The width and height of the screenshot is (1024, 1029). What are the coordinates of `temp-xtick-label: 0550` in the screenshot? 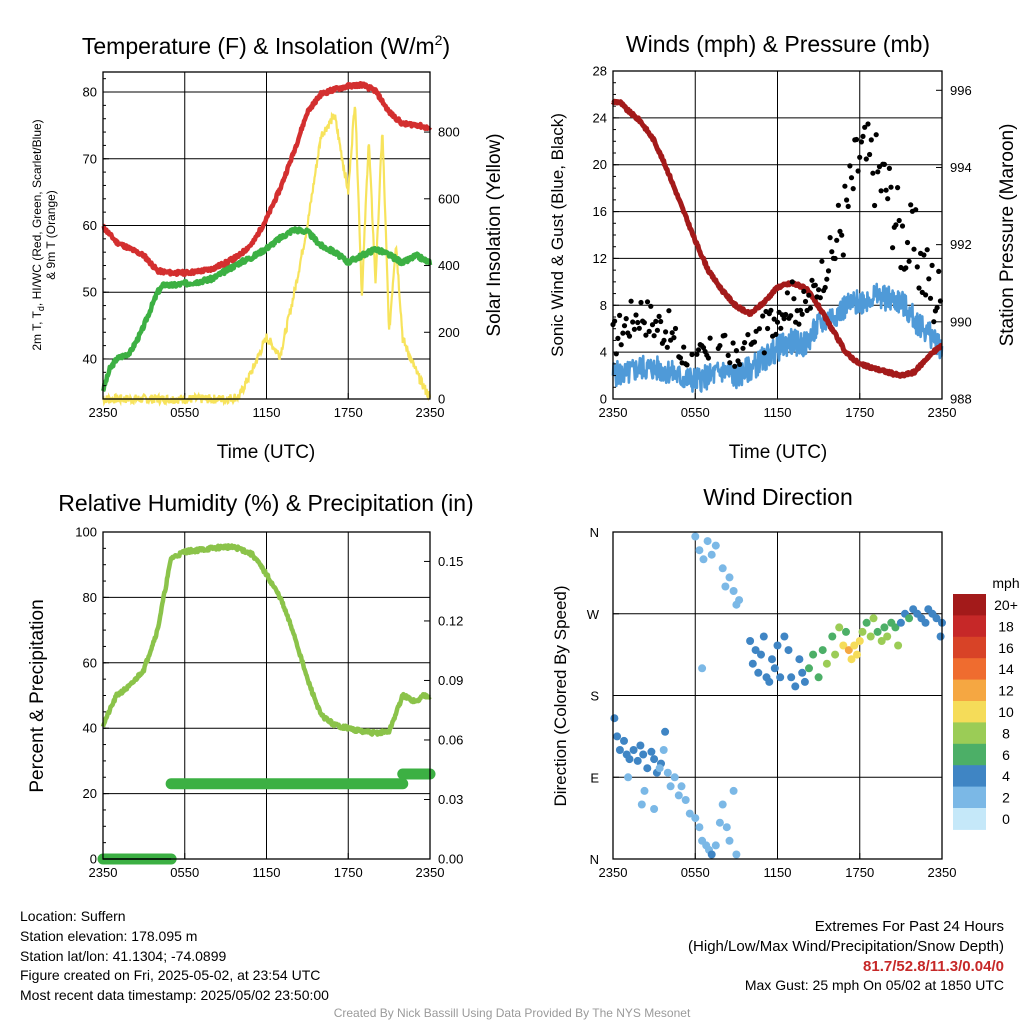 It's located at (184, 412).